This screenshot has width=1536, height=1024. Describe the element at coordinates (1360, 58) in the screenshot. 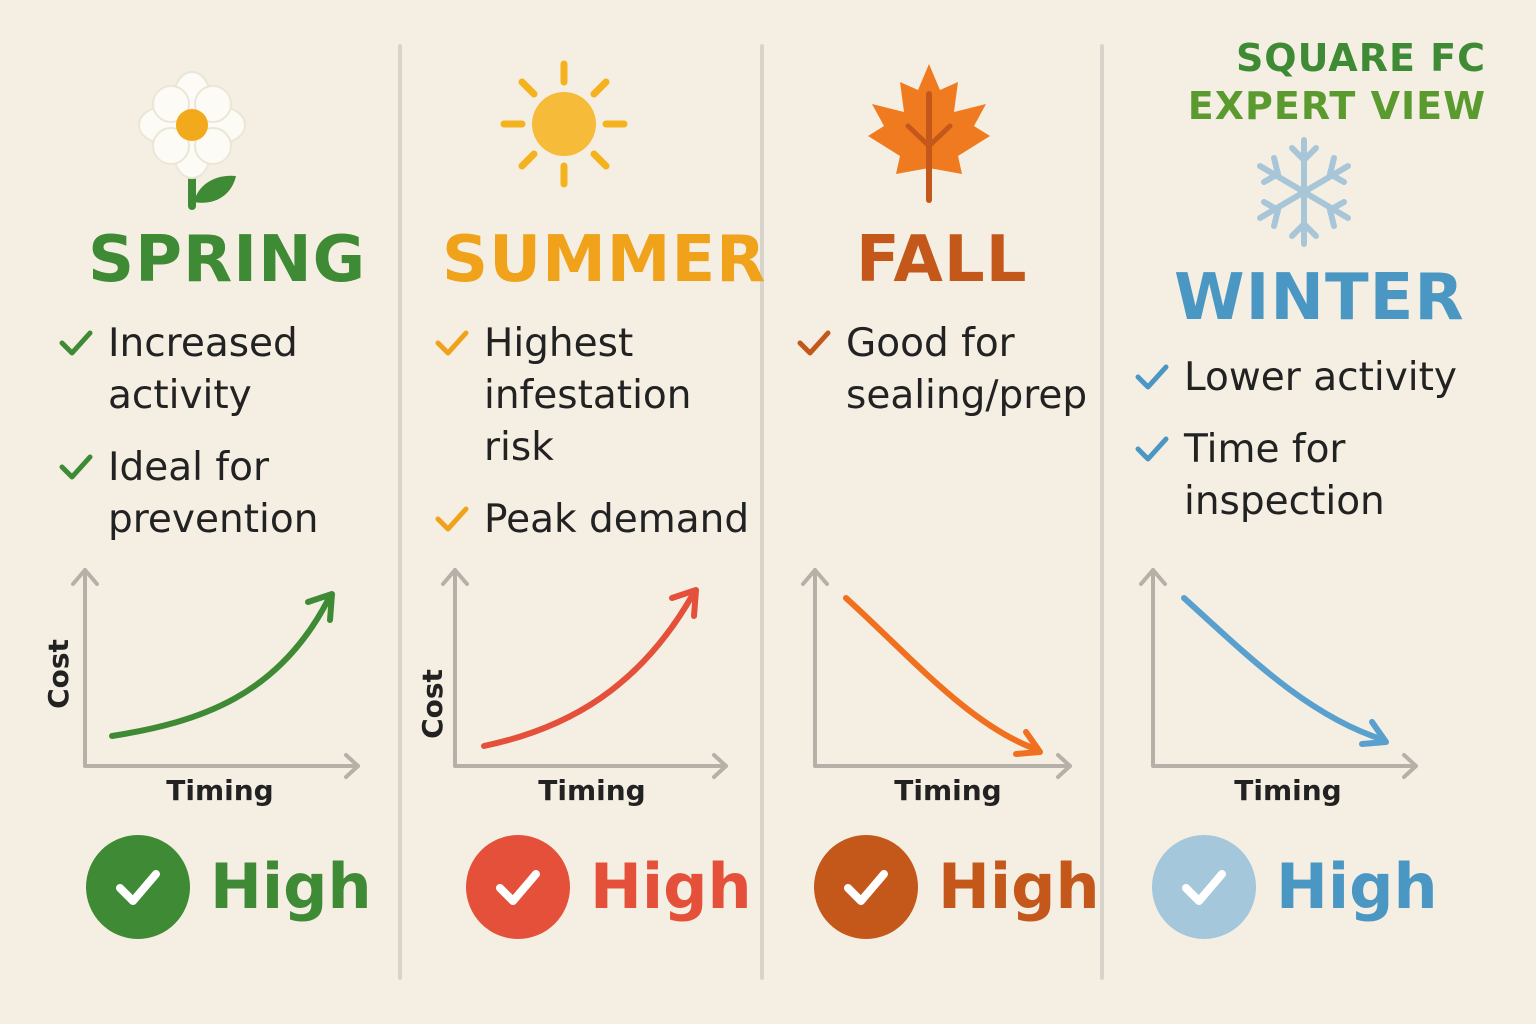

I see `brand-line-1: SQUARE FC` at that location.